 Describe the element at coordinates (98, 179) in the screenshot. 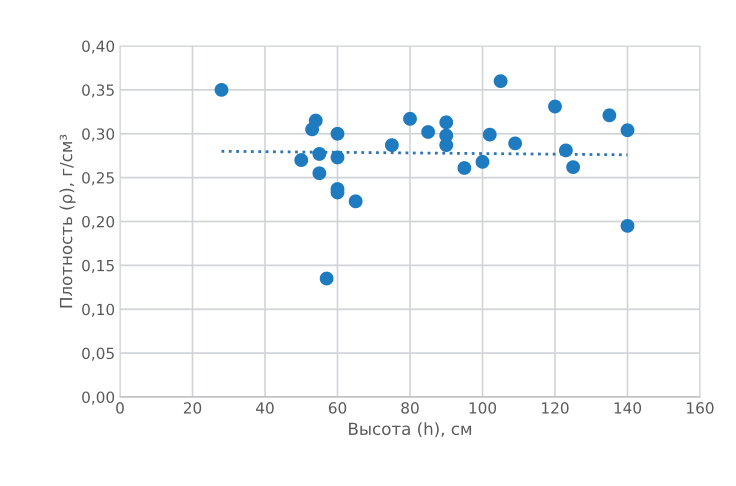

I see `y-tick-label: 0,25` at that location.